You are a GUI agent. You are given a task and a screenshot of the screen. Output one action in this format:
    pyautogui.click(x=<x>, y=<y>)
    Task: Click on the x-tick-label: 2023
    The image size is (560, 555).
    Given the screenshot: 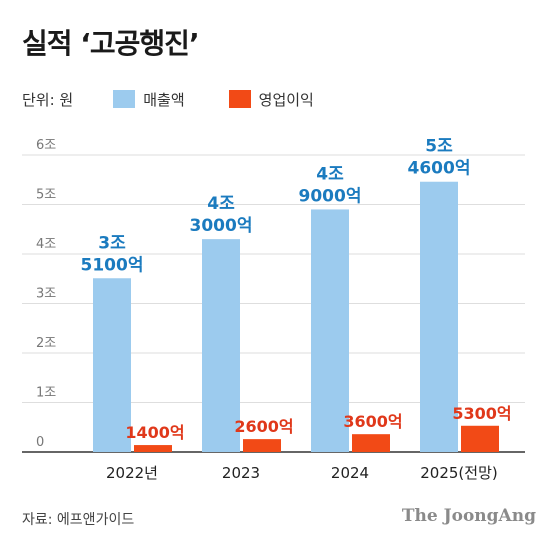 What is the action you would take?
    pyautogui.click(x=241, y=473)
    